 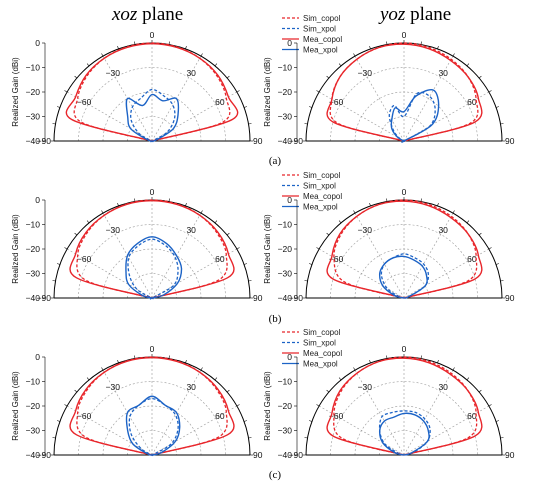 What do you see at coordinates (147, 14) in the screenshot?
I see `title-xoz: xoz plane` at bounding box center [147, 14].